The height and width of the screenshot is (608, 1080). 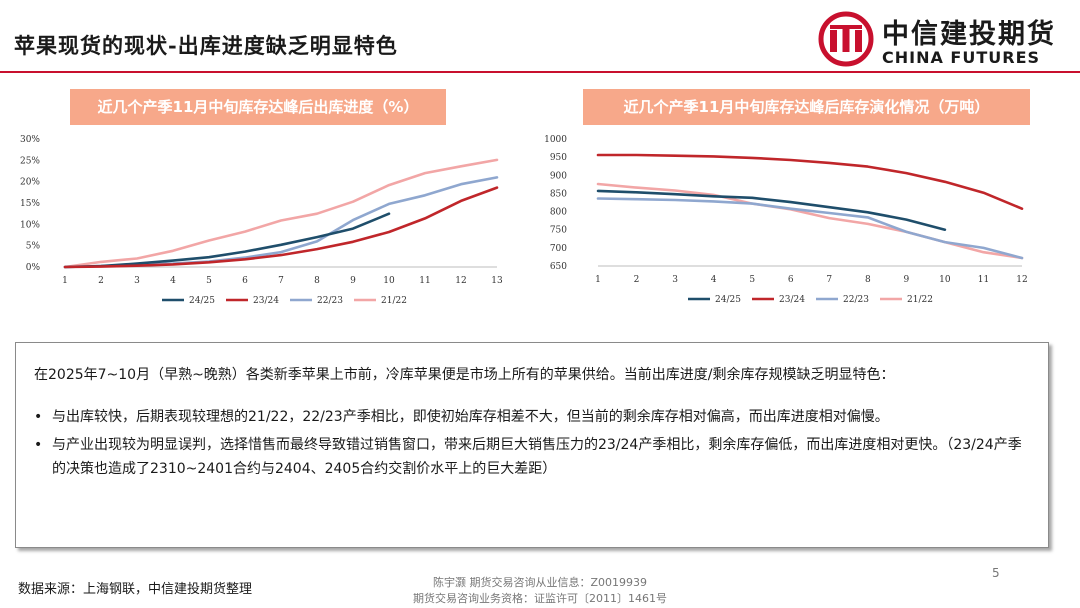 I want to click on y-tick-label: 800, so click(x=558, y=213).